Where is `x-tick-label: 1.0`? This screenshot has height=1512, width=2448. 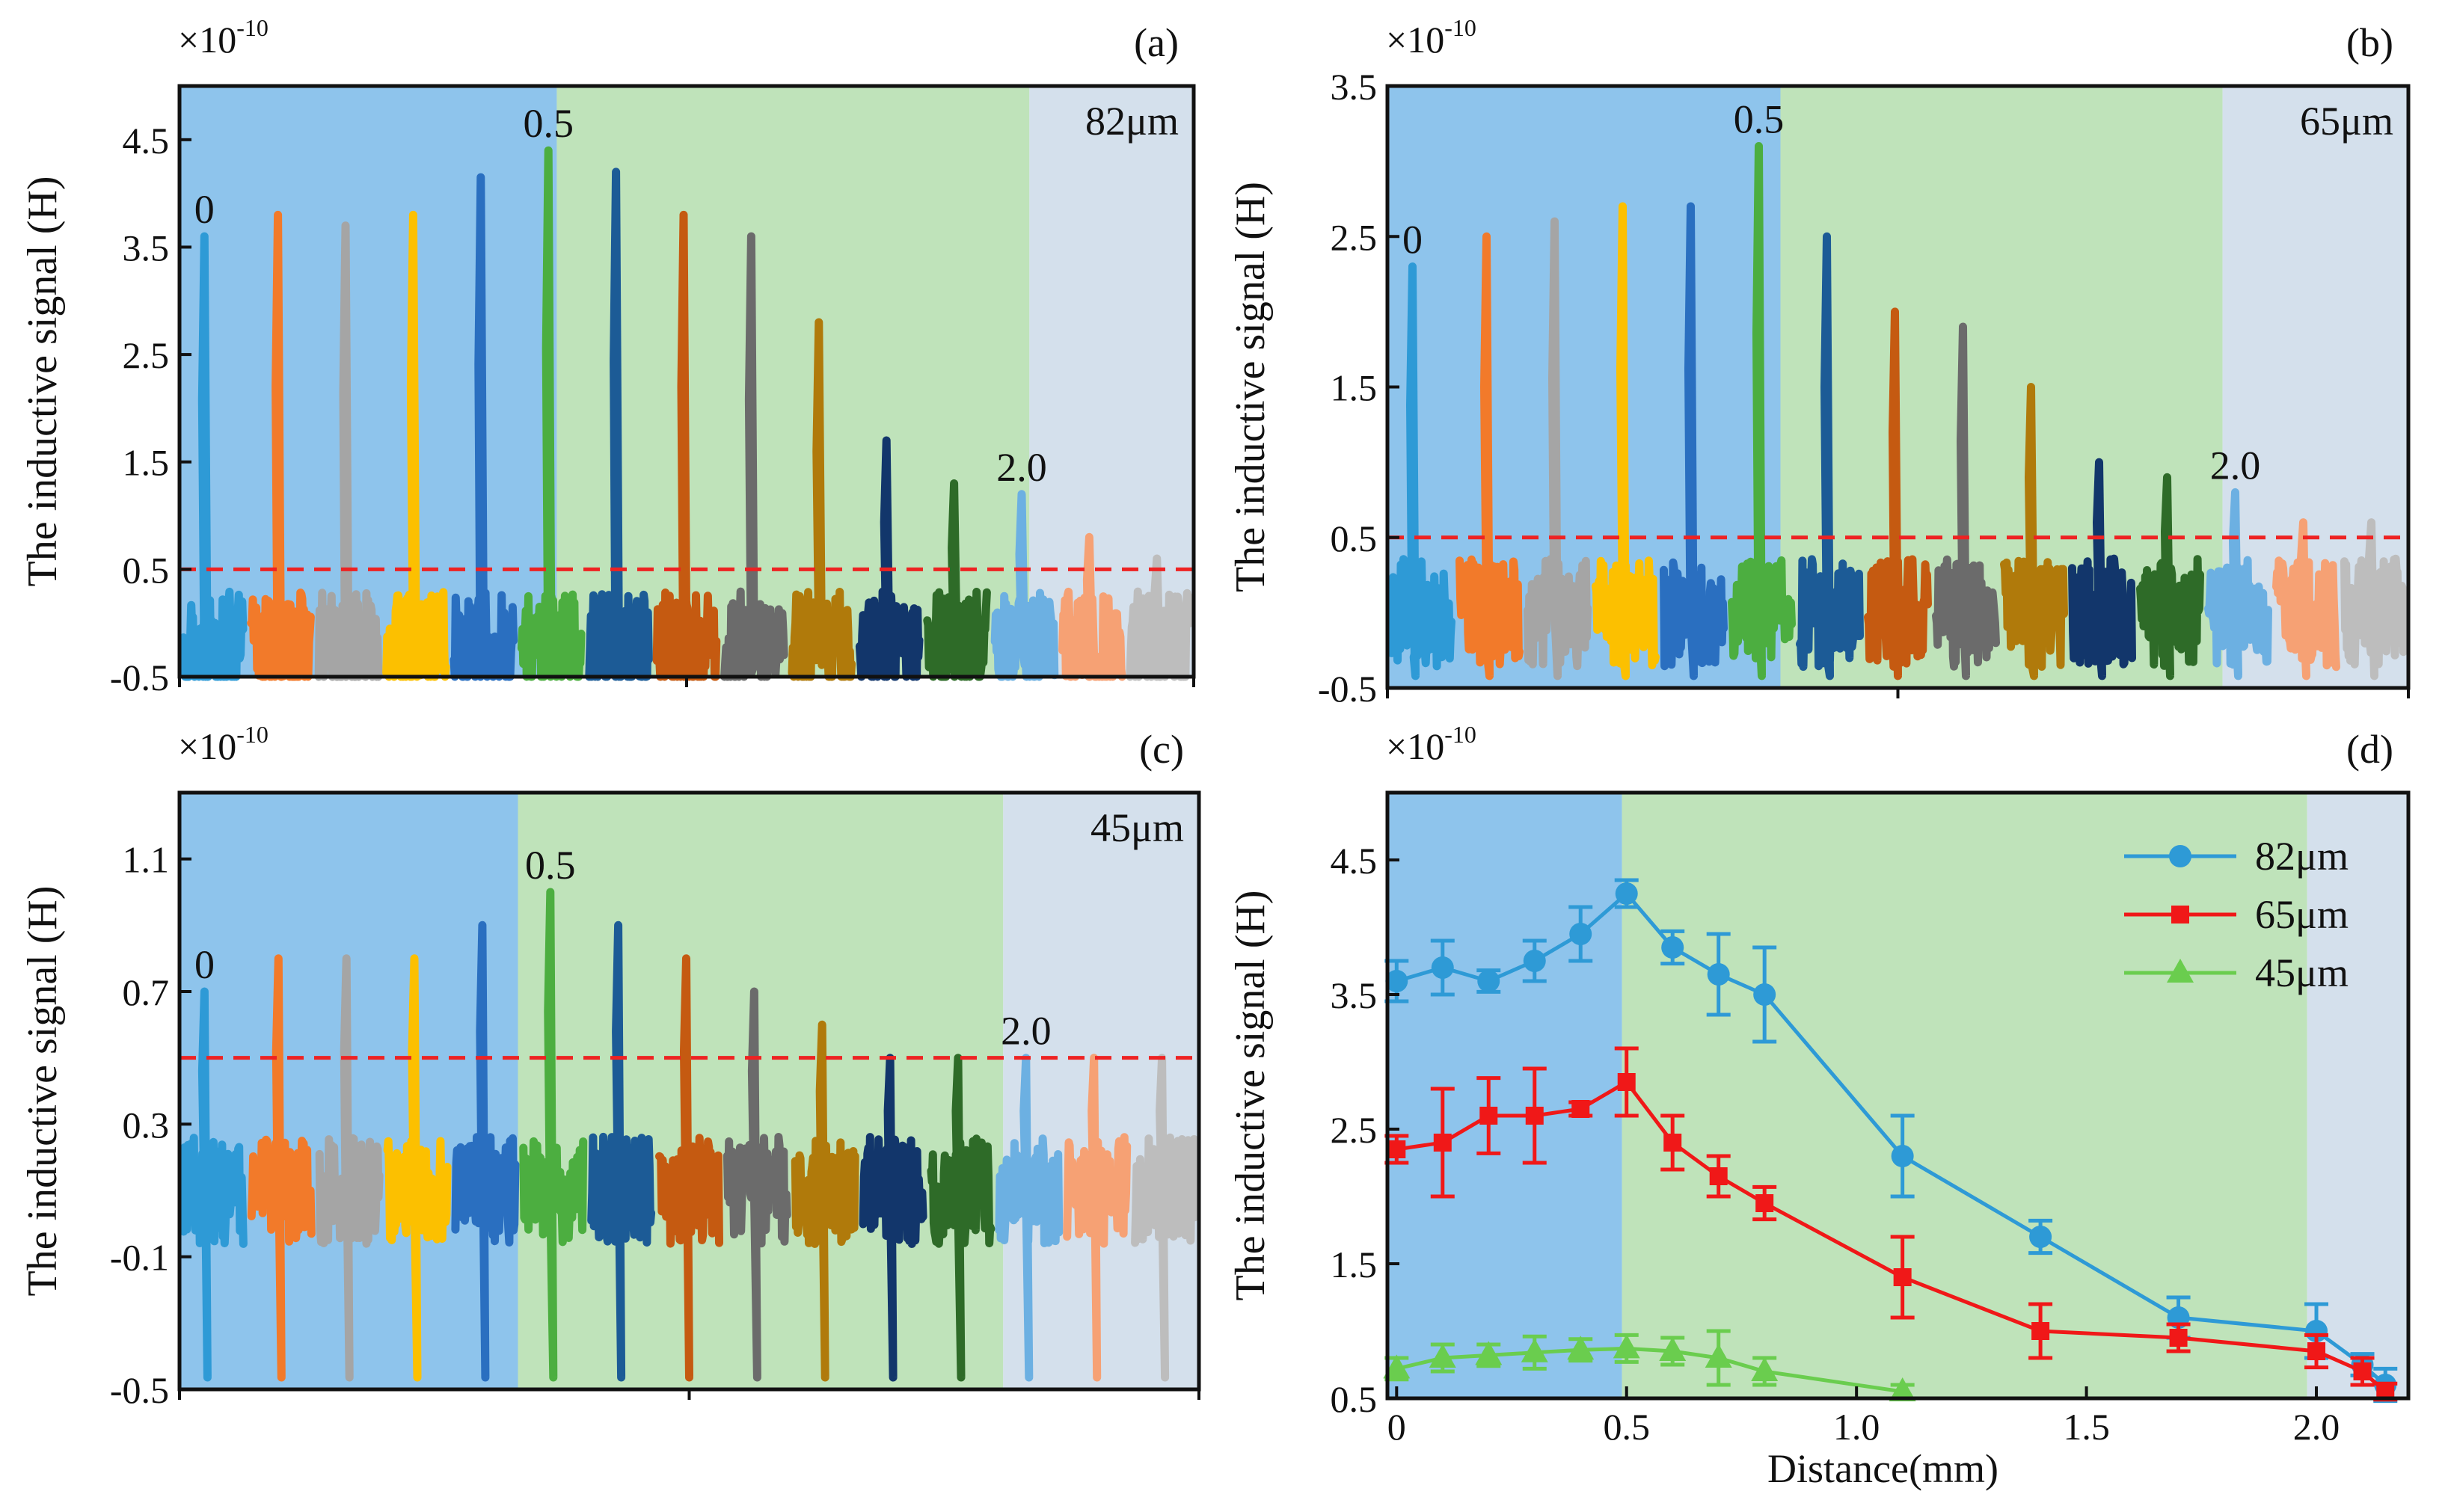 x-tick-label: 1.0 is located at coordinates (1856, 1427).